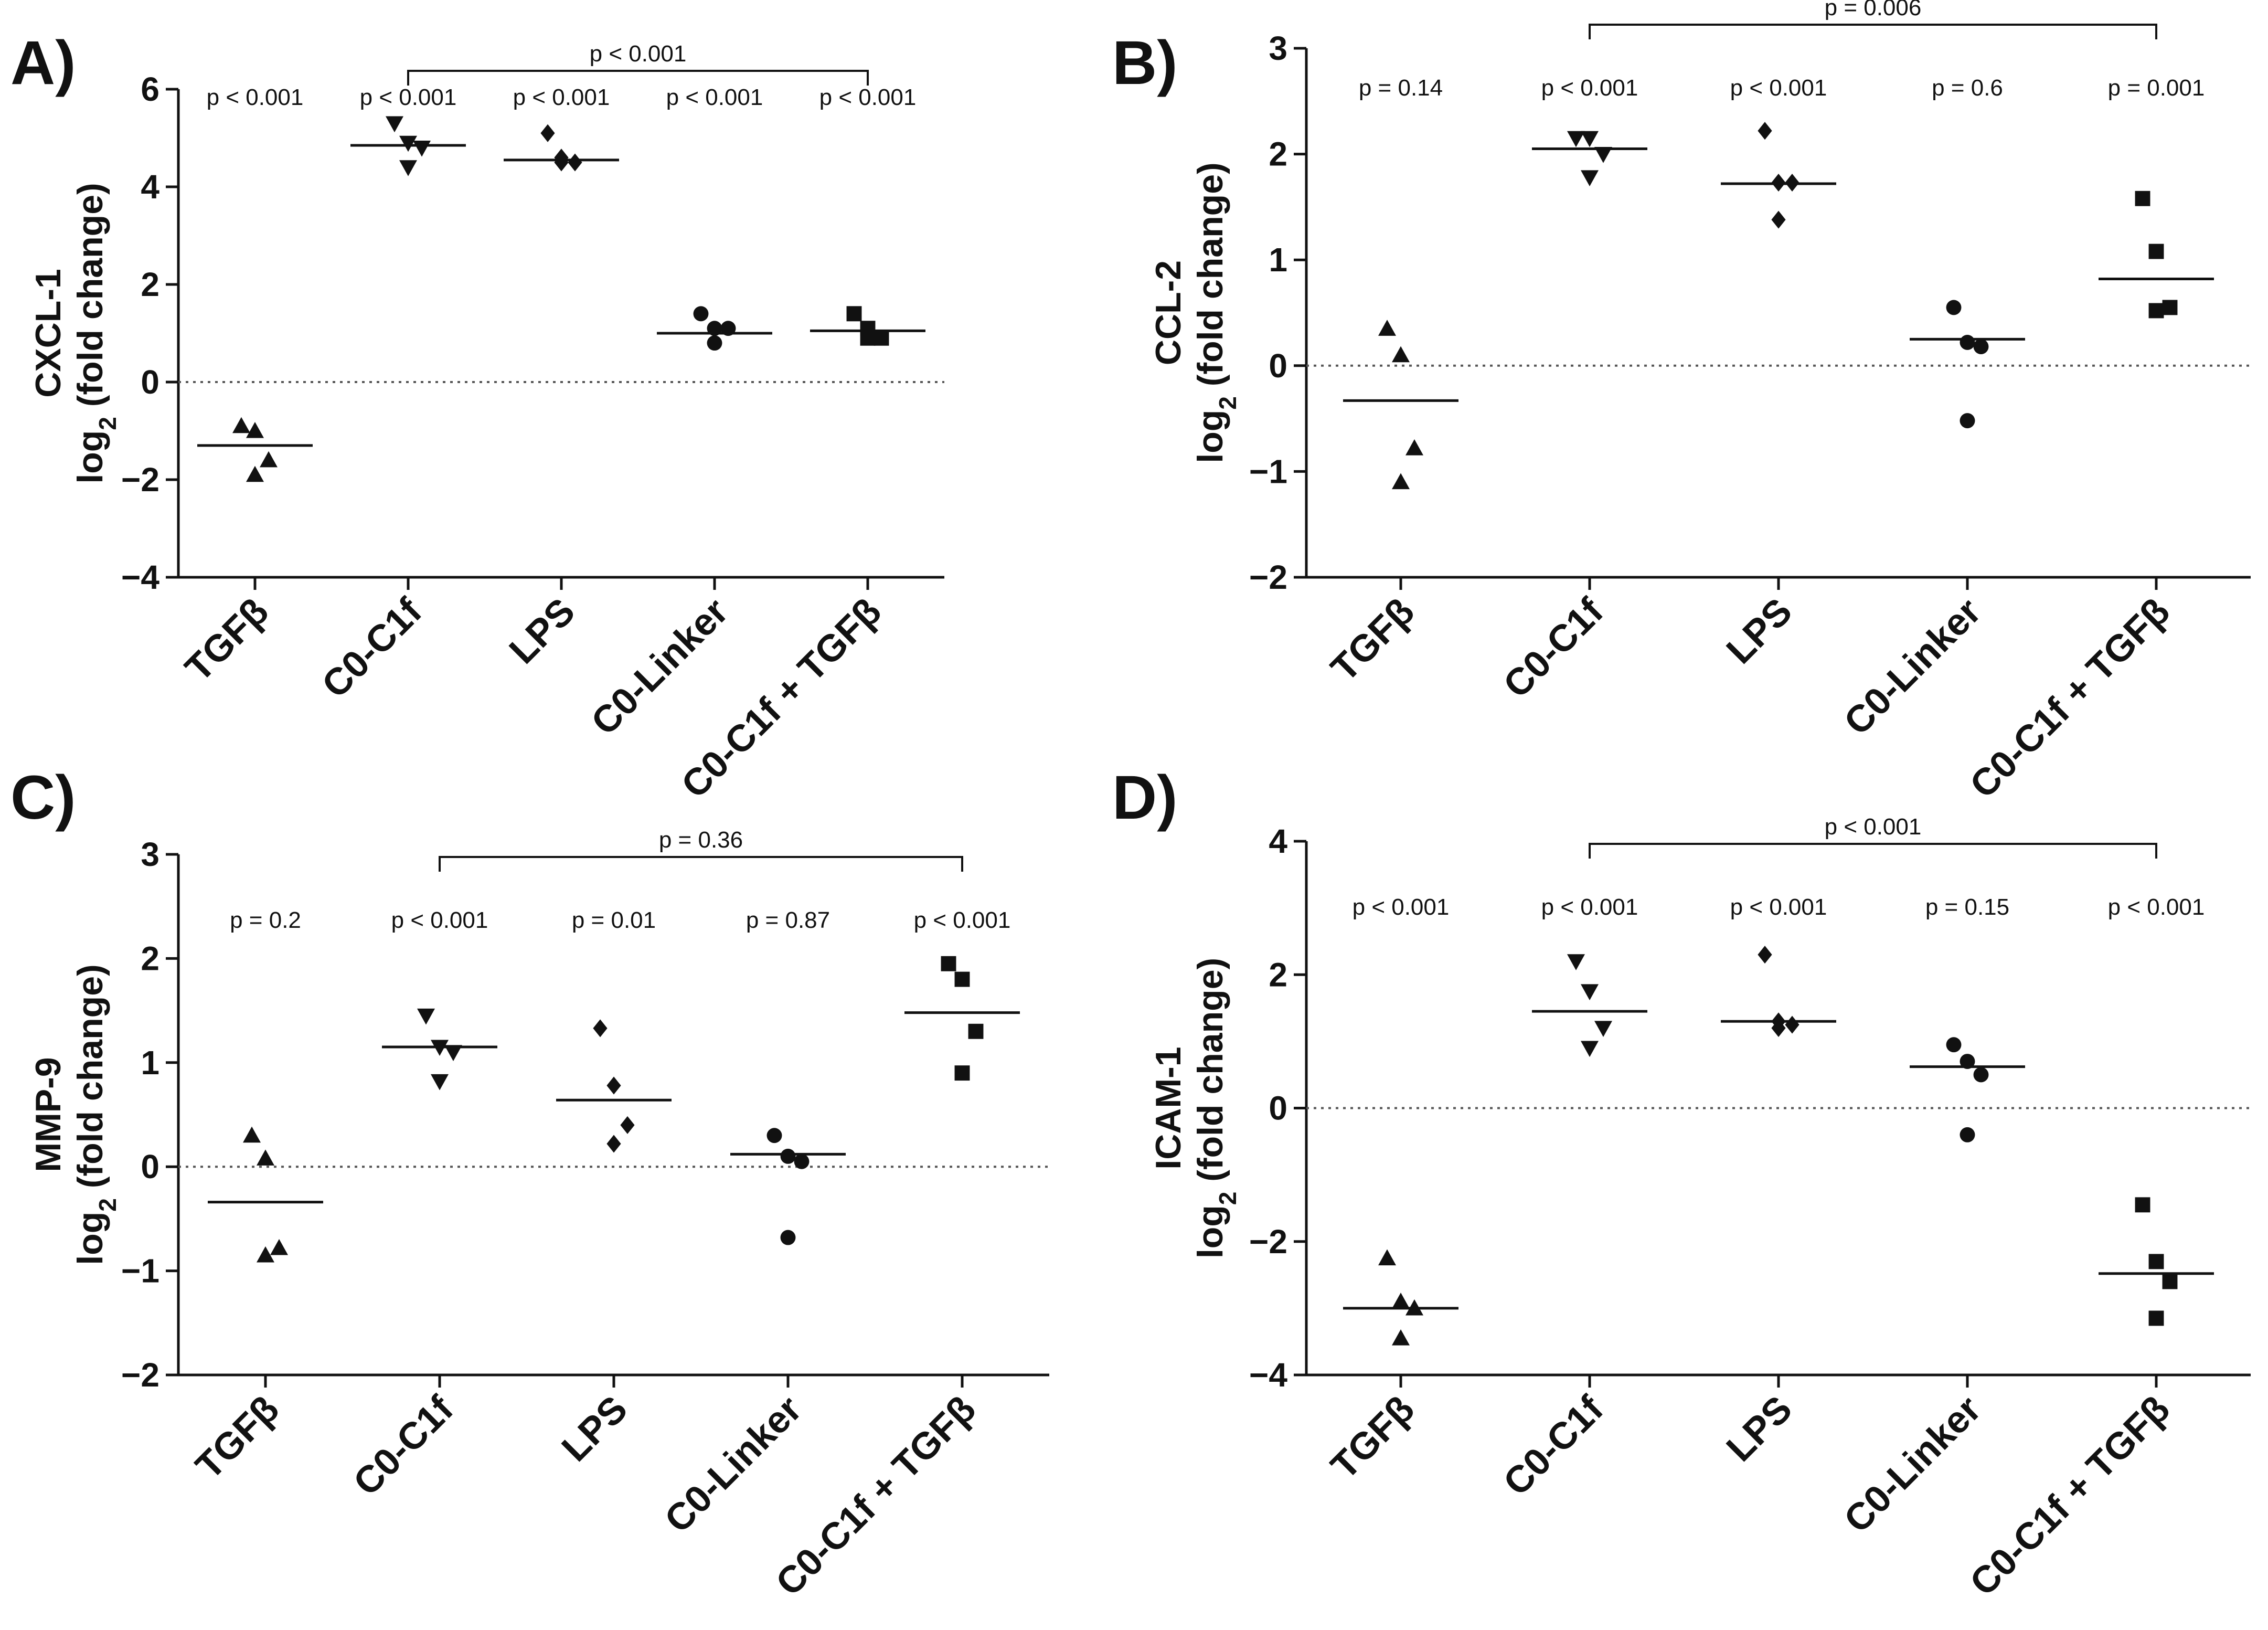 The width and height of the screenshot is (2268, 1630). I want to click on p-value-label: p = 0.01, so click(614, 920).